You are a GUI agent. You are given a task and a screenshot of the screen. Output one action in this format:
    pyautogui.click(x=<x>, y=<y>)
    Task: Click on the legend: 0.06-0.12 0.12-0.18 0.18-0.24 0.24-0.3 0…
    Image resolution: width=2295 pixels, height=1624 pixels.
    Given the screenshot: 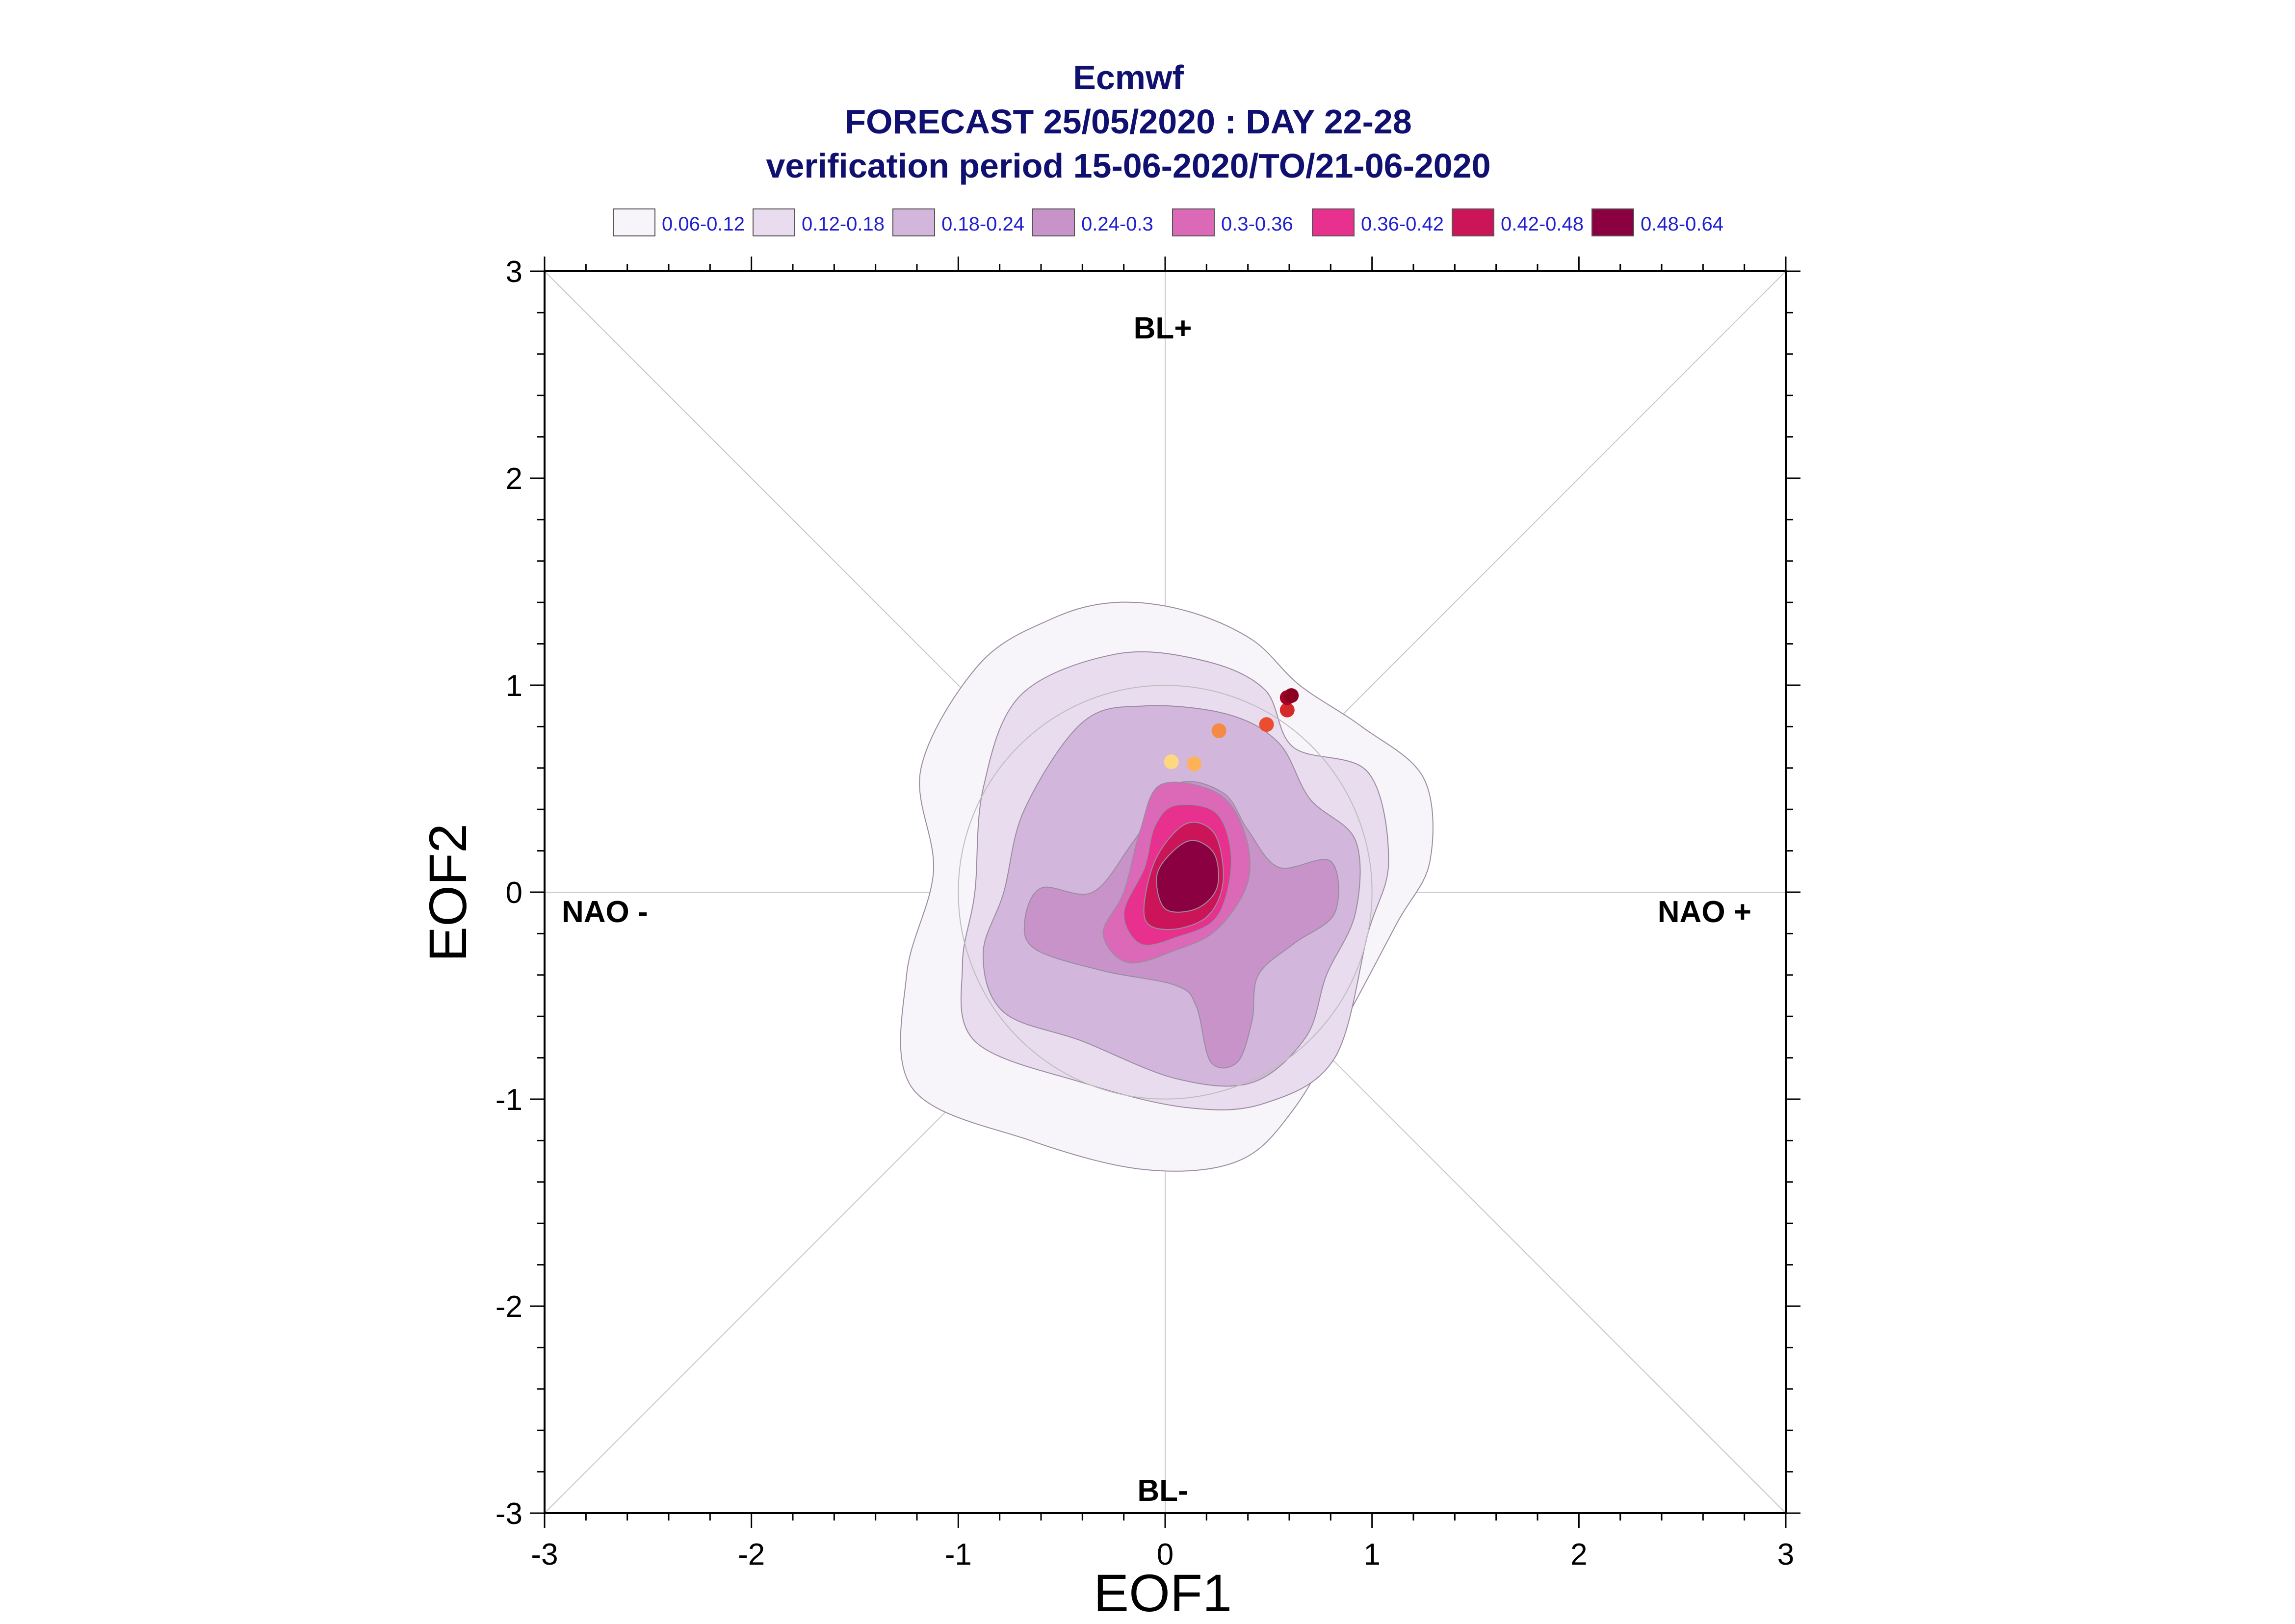 What is the action you would take?
    pyautogui.click(x=1168, y=222)
    